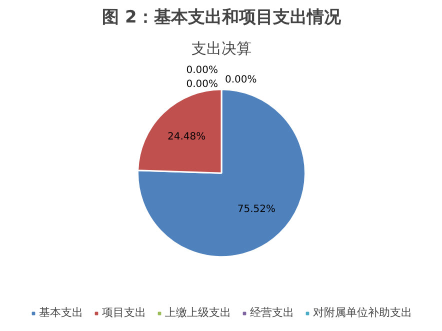 Image resolution: width=442 pixels, height=331 pixels. What do you see at coordinates (61, 312) in the screenshot?
I see `legend-label: 基本支出` at bounding box center [61, 312].